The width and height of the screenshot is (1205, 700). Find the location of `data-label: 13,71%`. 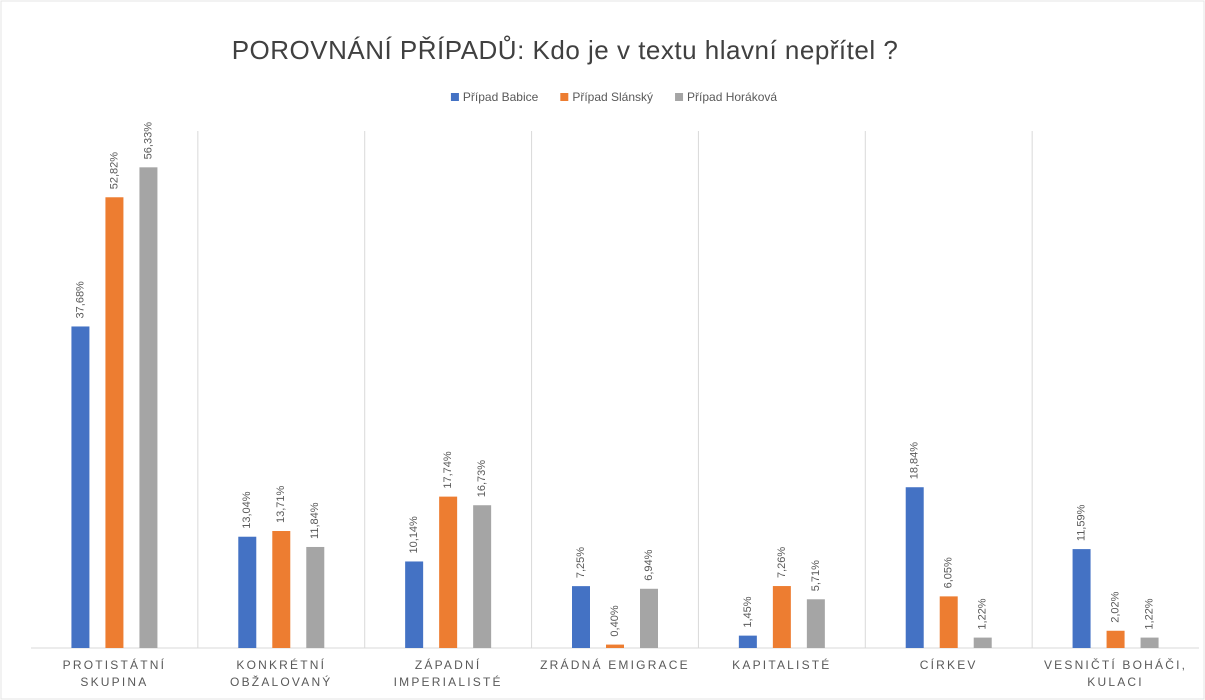

data-label: 13,71% is located at coordinates (281, 504).